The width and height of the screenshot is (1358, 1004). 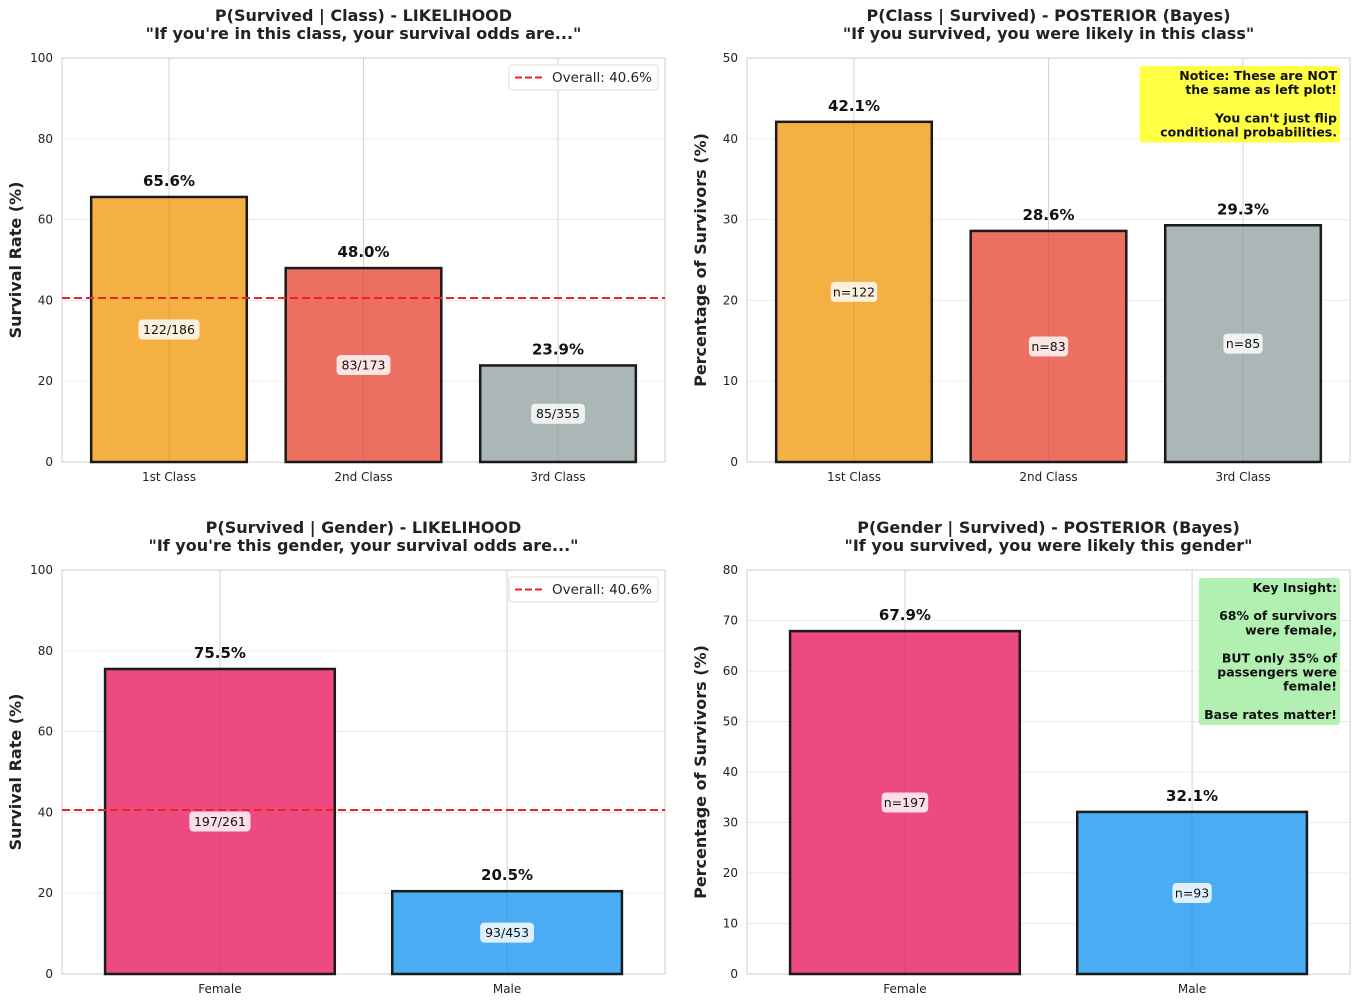 I want to click on annotation-text: BUT only 35% of, so click(x=1280, y=658).